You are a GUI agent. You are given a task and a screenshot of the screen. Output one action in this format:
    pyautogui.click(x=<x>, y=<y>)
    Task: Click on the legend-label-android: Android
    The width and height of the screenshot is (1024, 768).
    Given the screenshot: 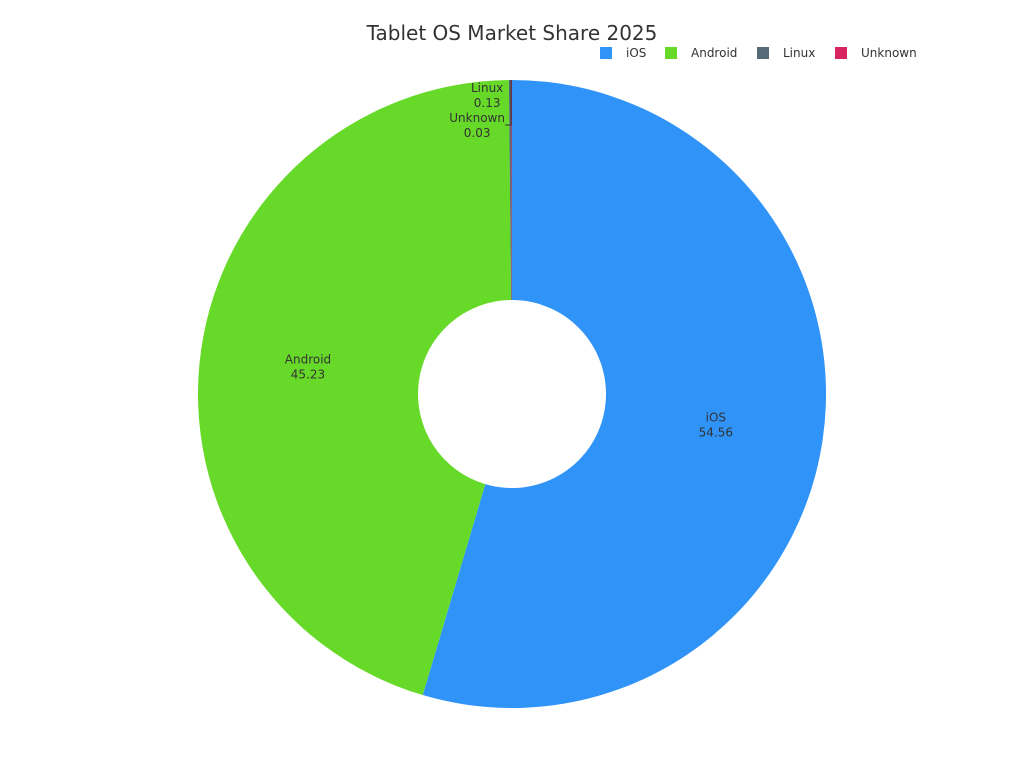 What is the action you would take?
    pyautogui.click(x=714, y=53)
    